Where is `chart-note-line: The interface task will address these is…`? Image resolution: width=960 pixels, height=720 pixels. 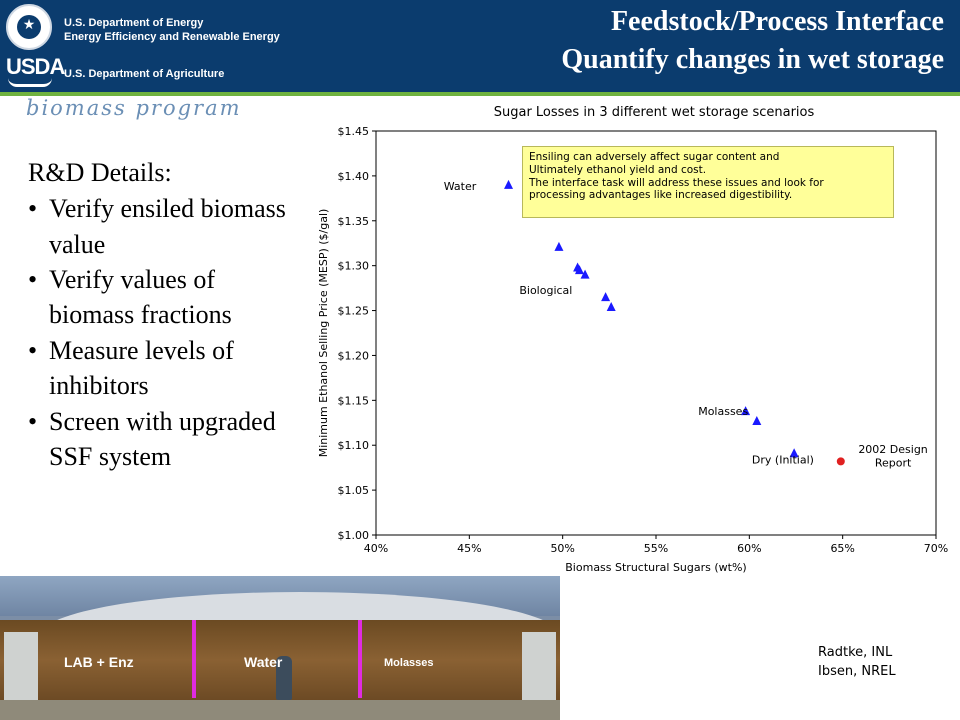 chart-note-line: The interface task will address these is… is located at coordinates (676, 182).